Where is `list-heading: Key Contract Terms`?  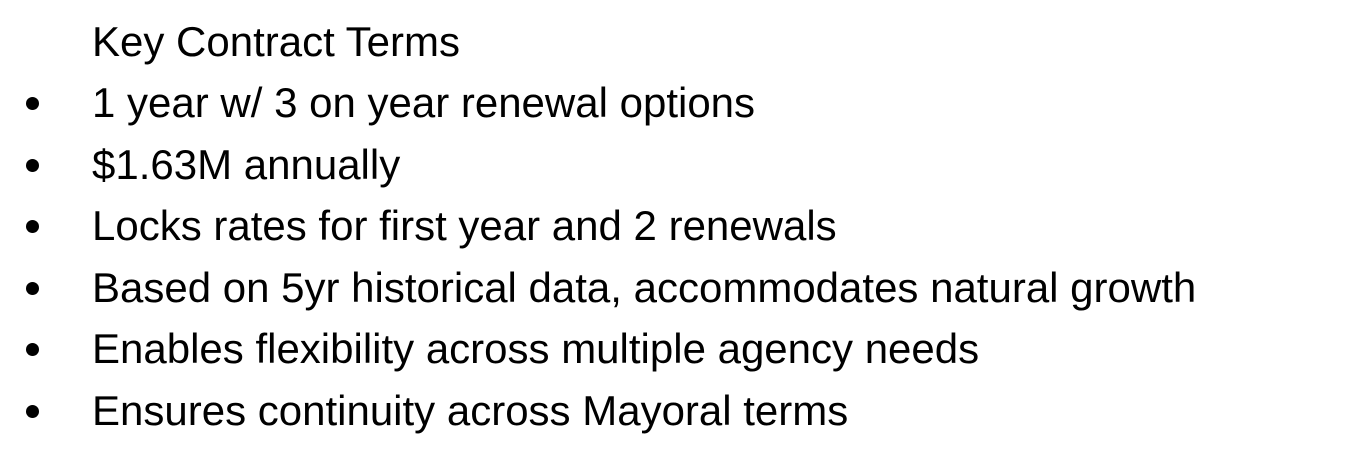 list-heading: Key Contract Terms is located at coordinates (276, 41).